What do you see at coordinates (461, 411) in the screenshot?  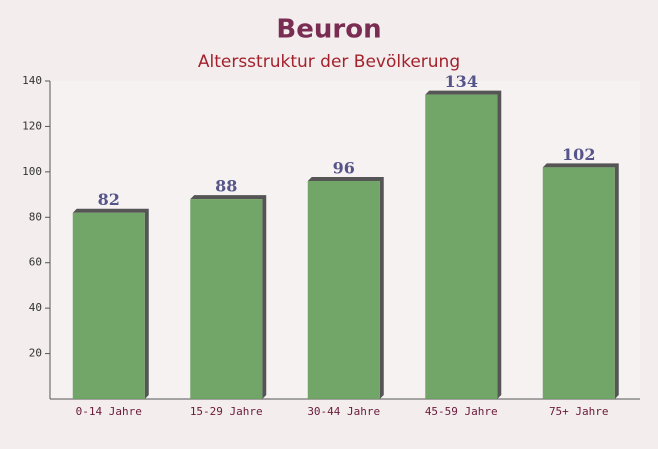 I see `x-tick-label: 45-59 Jahre` at bounding box center [461, 411].